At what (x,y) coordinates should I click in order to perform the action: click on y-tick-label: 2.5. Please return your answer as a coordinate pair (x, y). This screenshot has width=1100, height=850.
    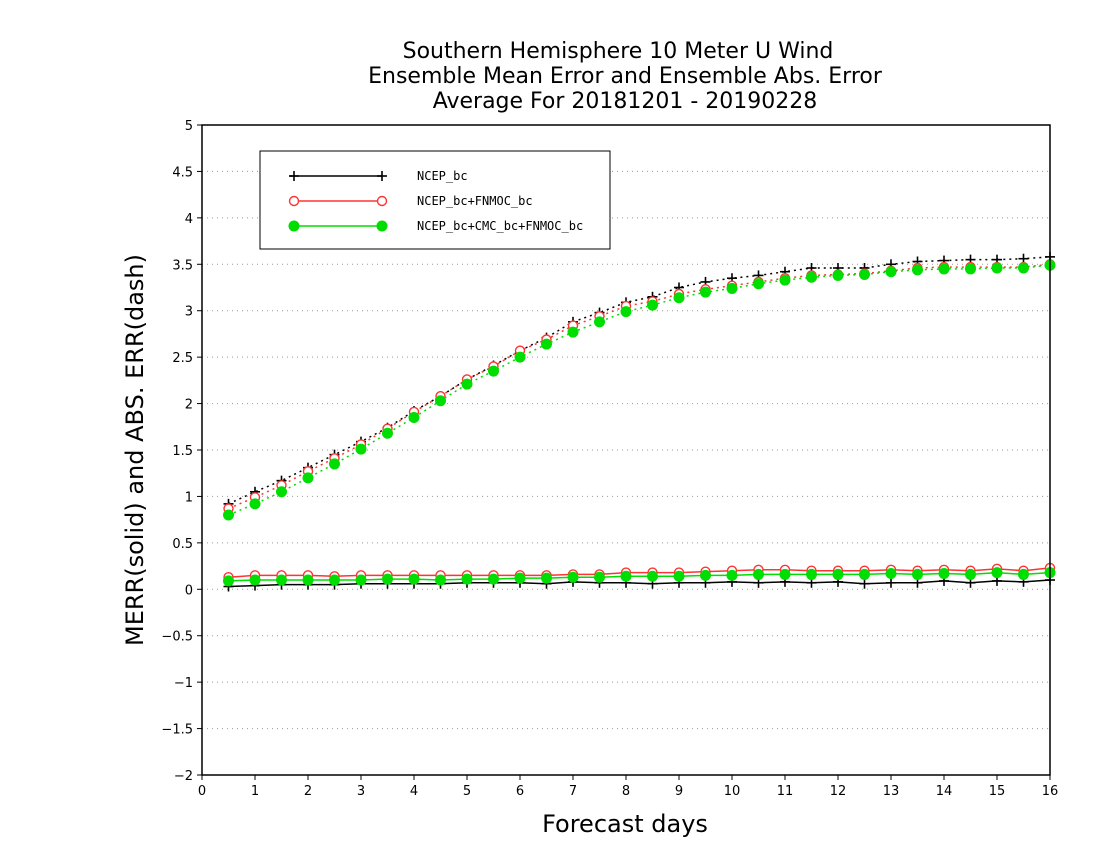
    Looking at the image, I should click on (182, 358).